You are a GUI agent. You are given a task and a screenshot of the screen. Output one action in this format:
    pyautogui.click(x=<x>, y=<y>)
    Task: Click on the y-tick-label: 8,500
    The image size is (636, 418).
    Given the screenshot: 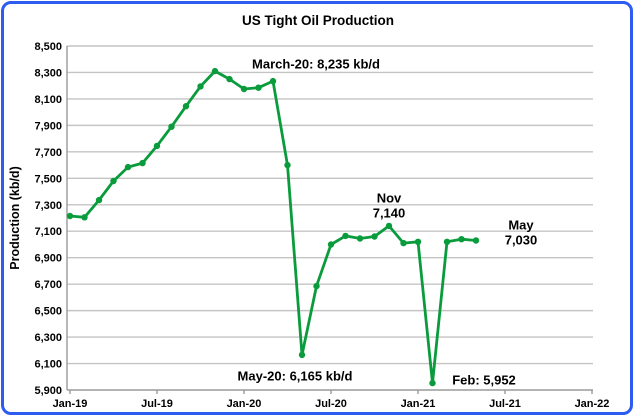 What is the action you would take?
    pyautogui.click(x=48, y=47)
    